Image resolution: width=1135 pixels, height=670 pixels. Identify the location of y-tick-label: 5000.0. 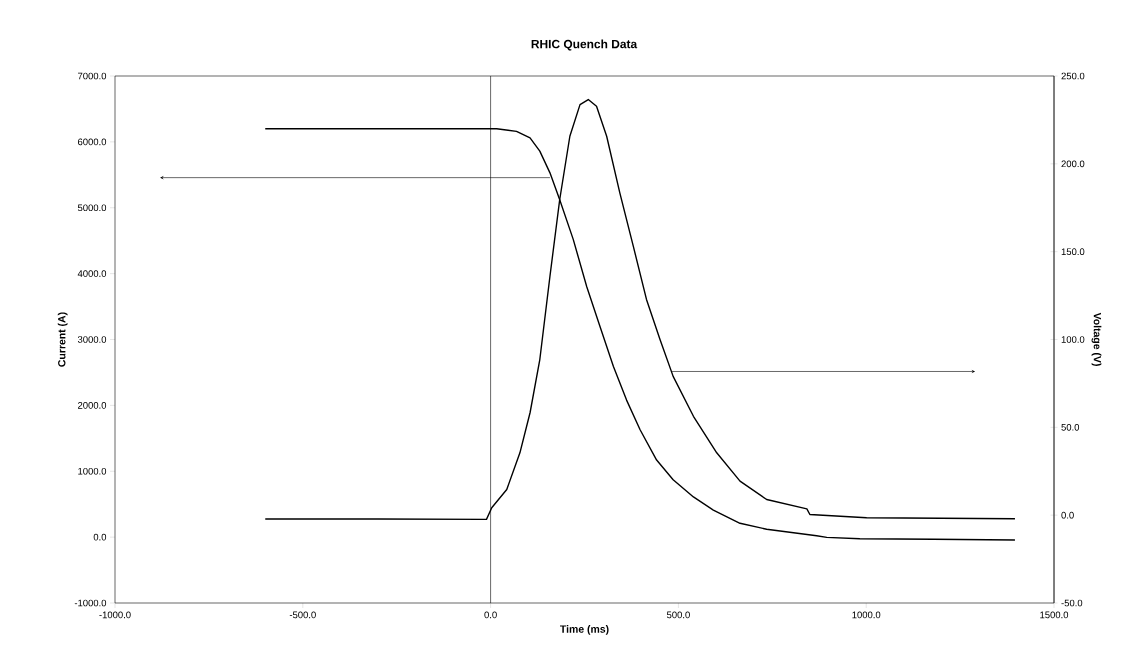
(92, 208).